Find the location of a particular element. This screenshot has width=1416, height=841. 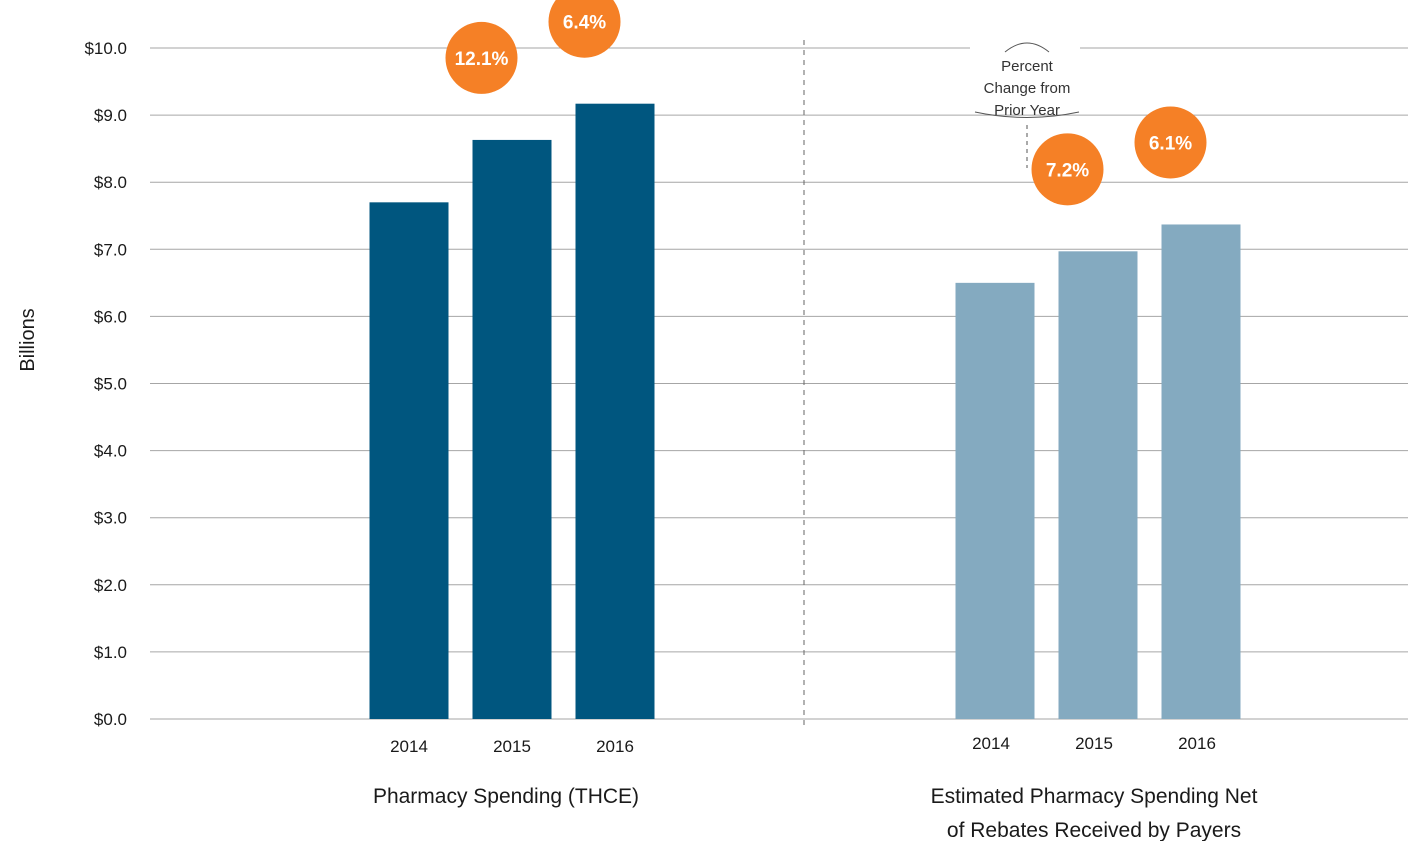

y-tick-label: $8.0 is located at coordinates (110, 182).